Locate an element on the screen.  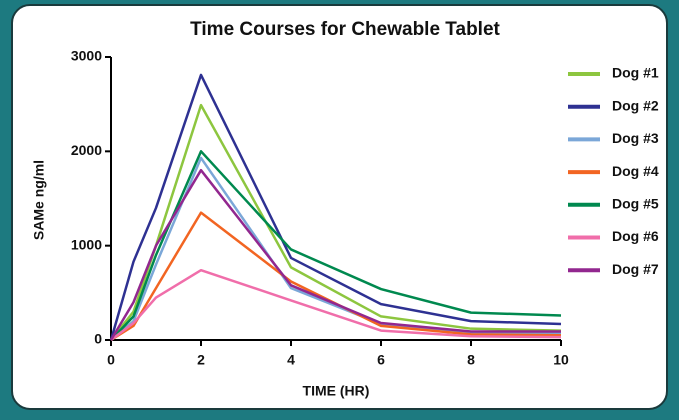
legend-label: Dog #2 is located at coordinates (635, 105).